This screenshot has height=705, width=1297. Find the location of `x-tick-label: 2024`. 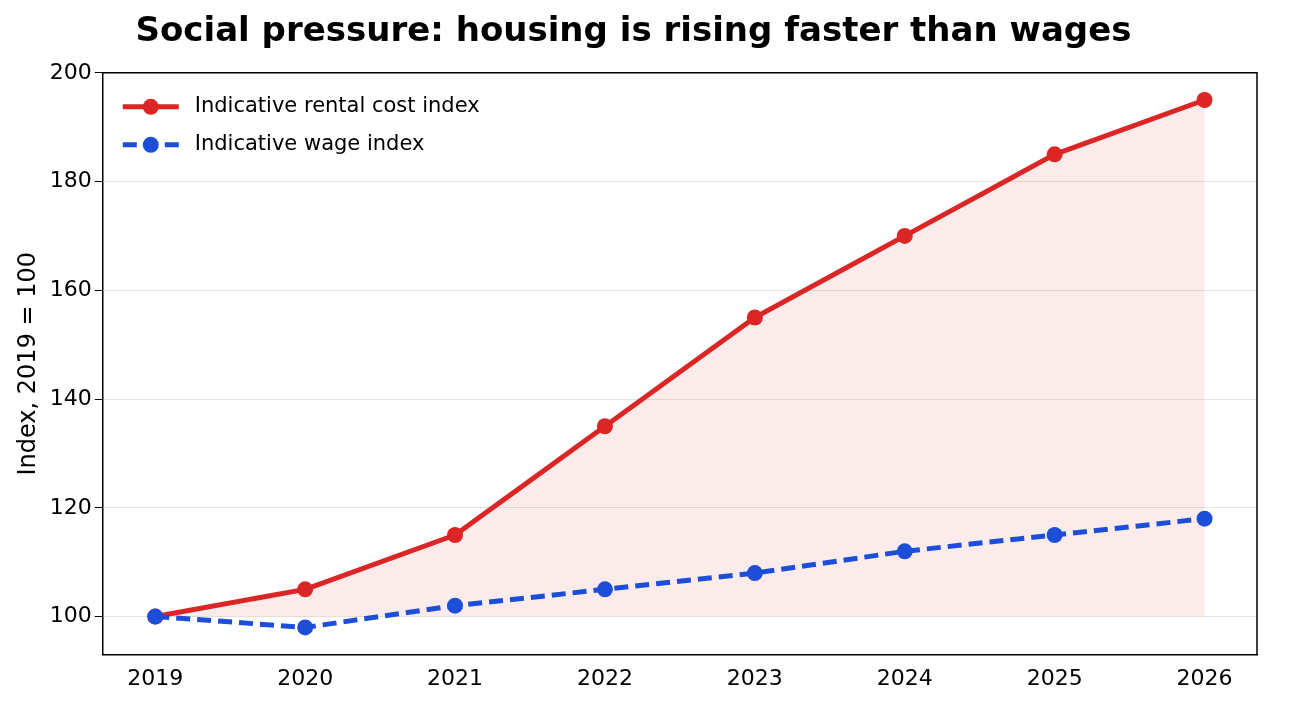

x-tick-label: 2024 is located at coordinates (904, 677).